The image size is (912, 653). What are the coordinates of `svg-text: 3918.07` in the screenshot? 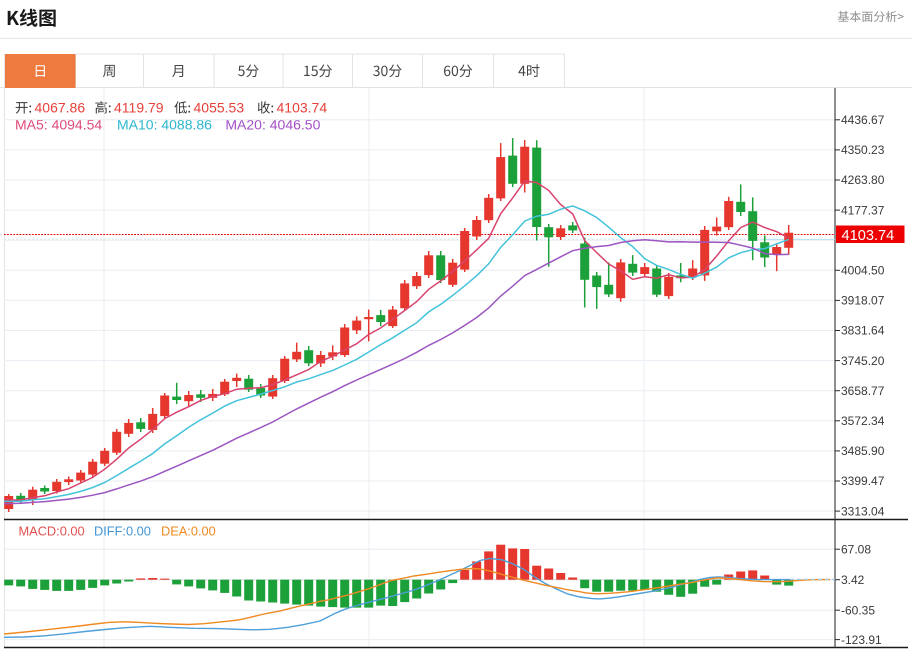 It's located at (863, 301).